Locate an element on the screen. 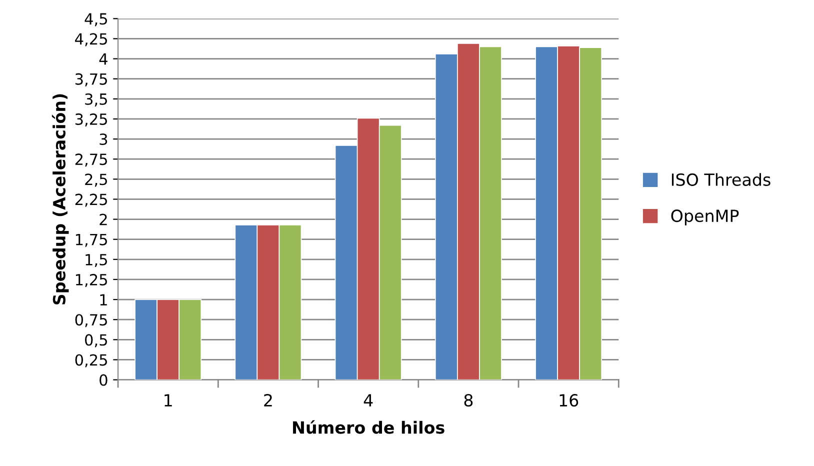  y-axis-title: Speedup (Aceleración) is located at coordinates (60, 199).